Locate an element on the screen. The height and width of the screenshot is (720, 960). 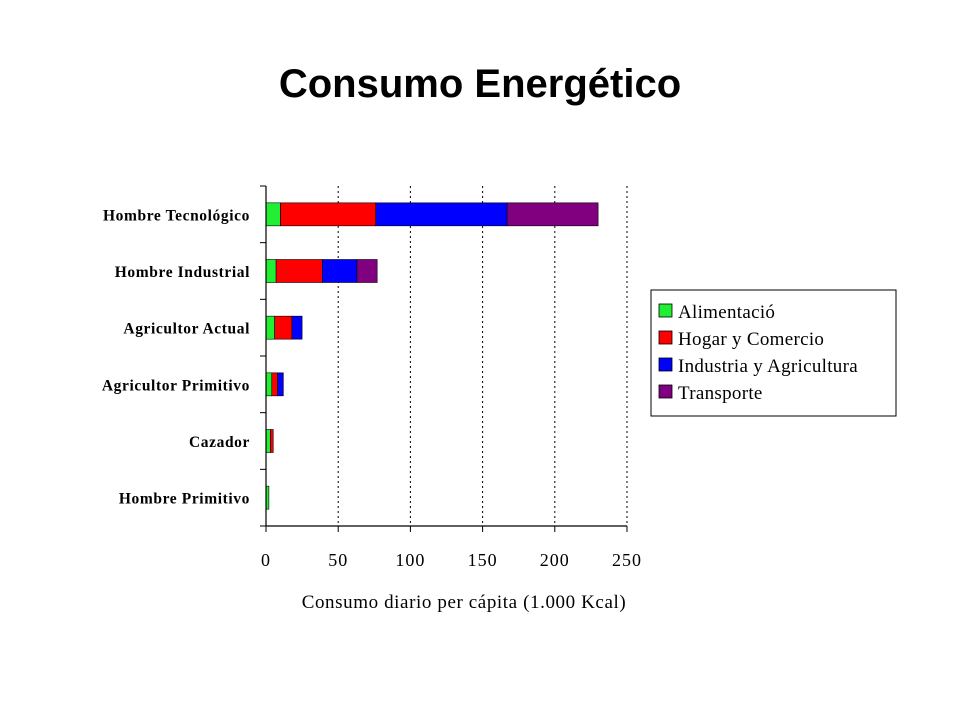
category-label: Cazador is located at coordinates (219, 442).